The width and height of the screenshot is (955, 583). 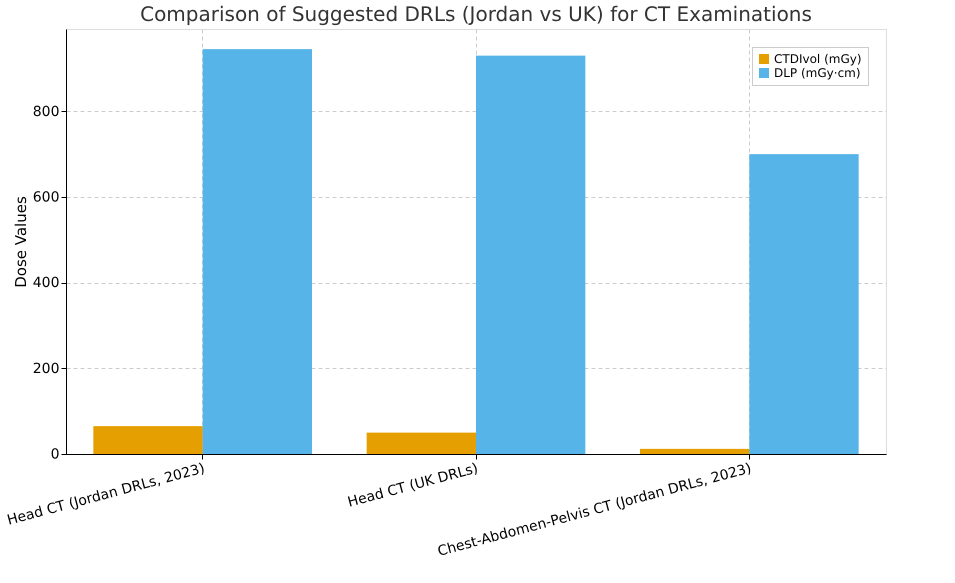 I want to click on y-tick-label: 0, so click(x=55, y=454).